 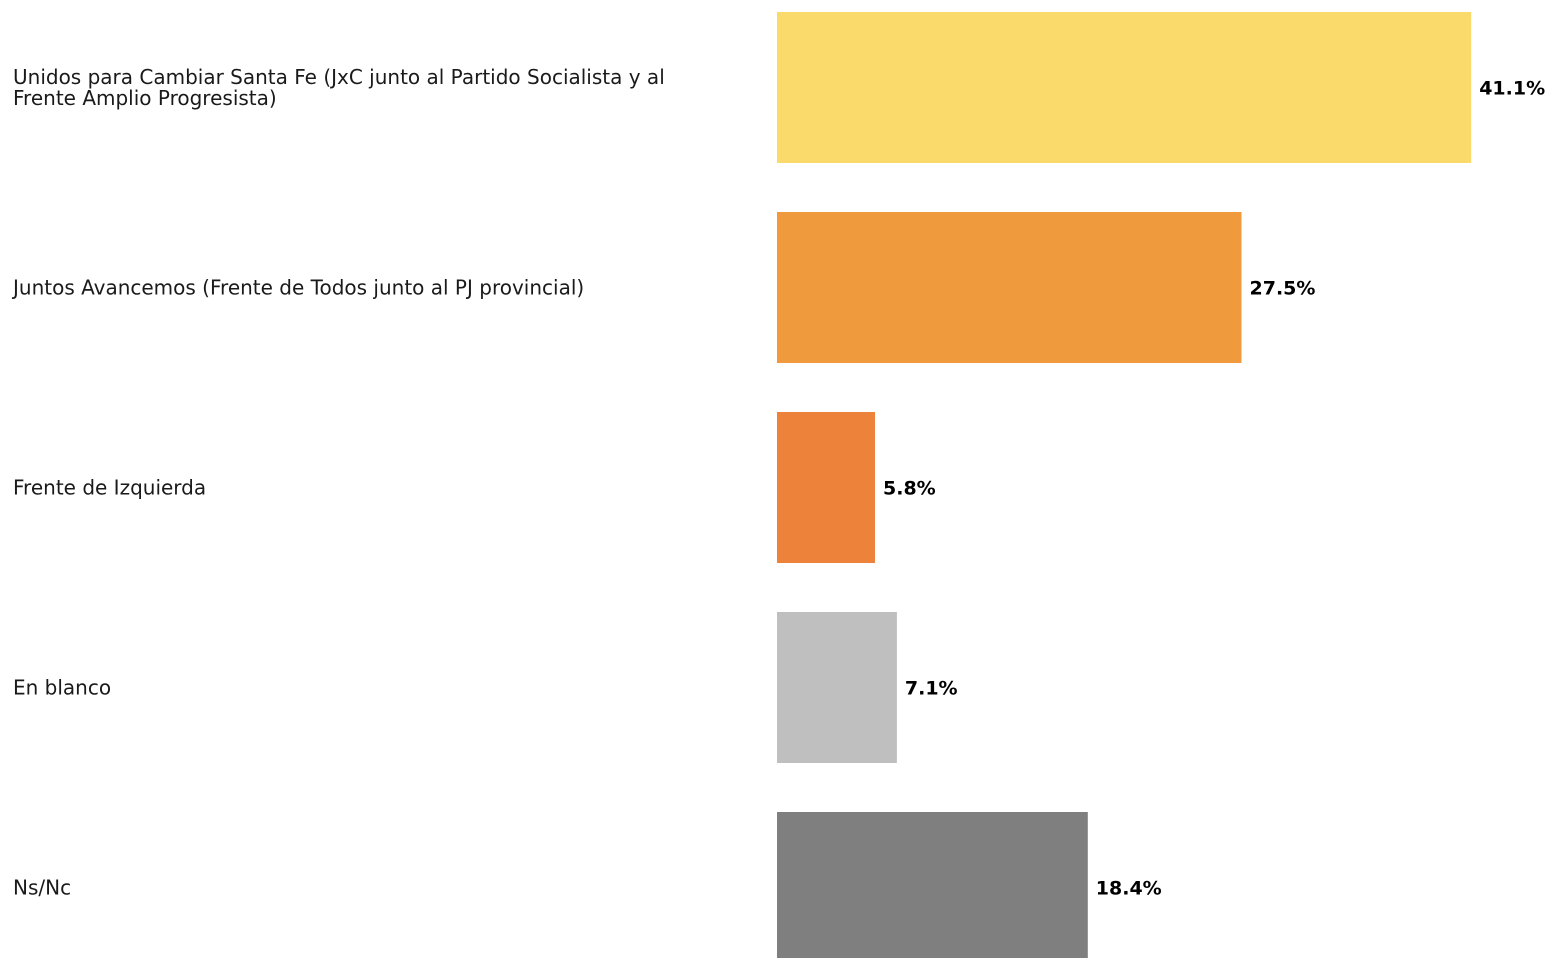 I want to click on category-label-2: Frente de Izquierda, so click(x=109, y=488).